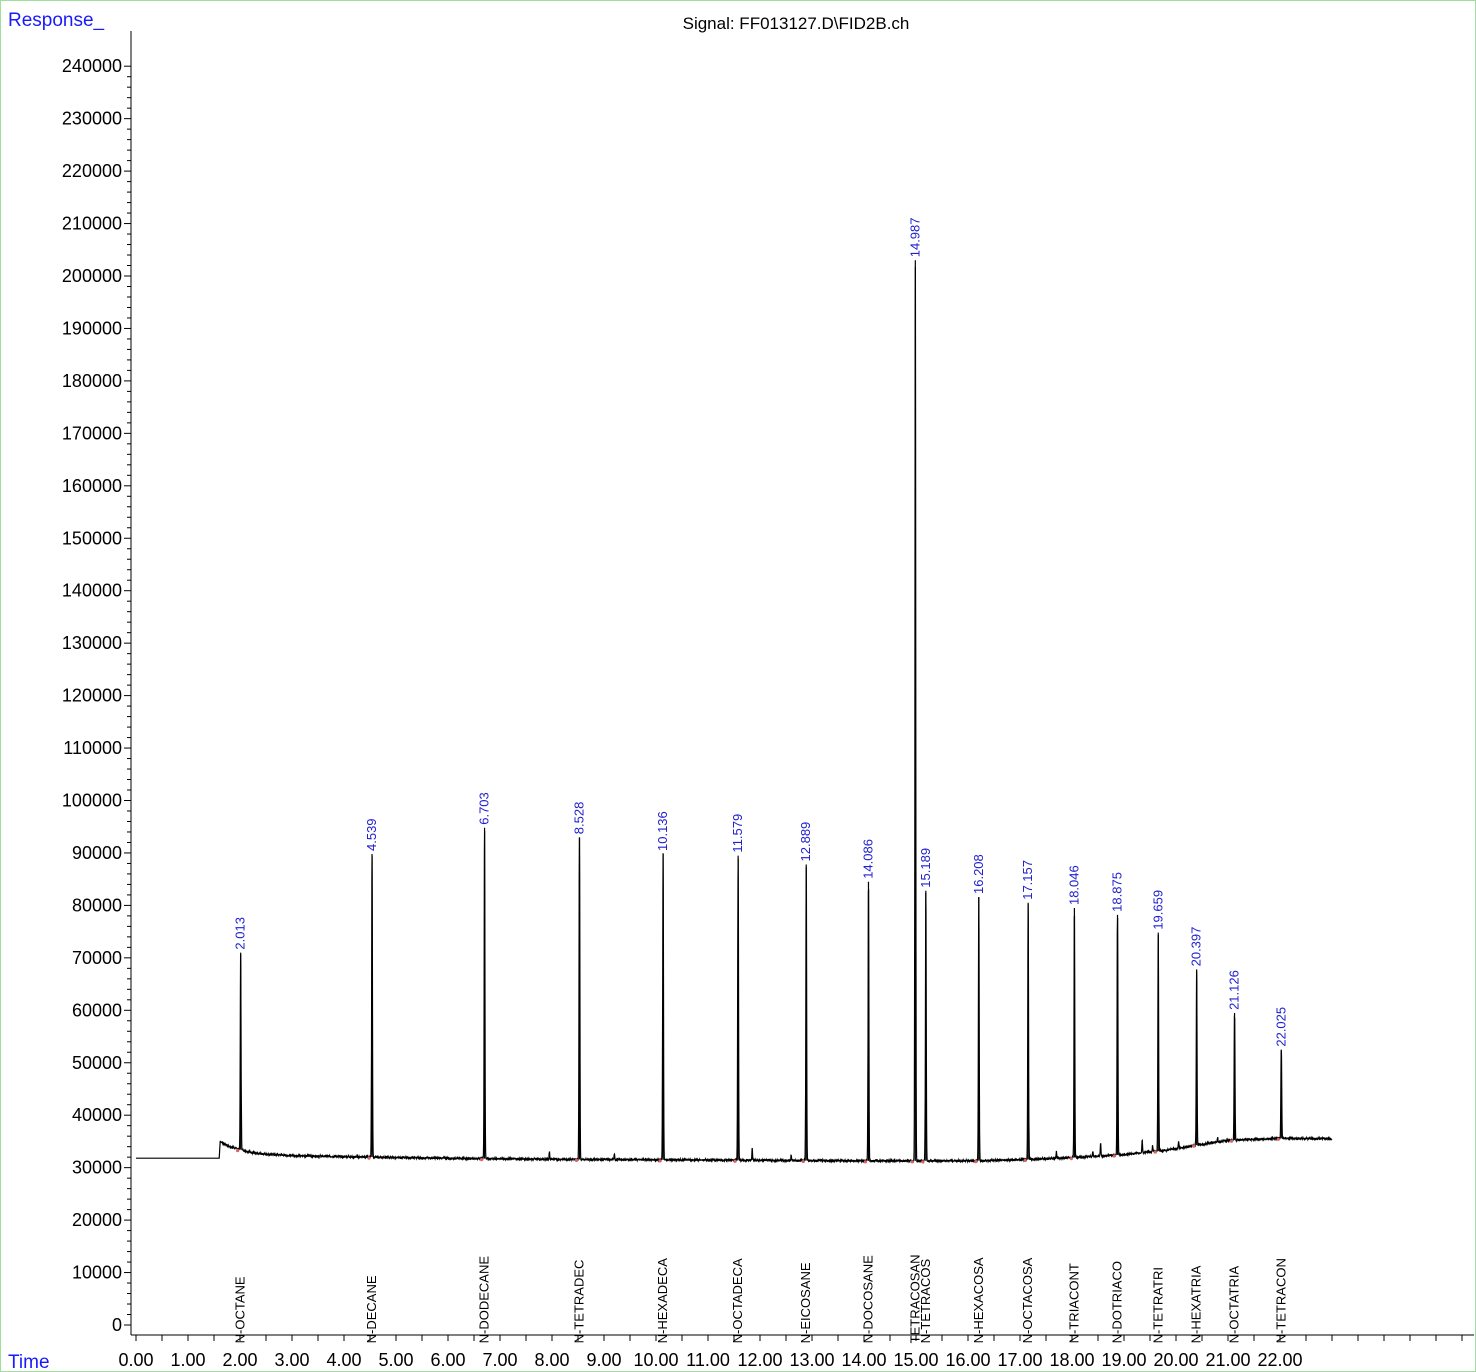  What do you see at coordinates (1073, 1303) in the screenshot?
I see `compound-label: N-TRIACONT` at bounding box center [1073, 1303].